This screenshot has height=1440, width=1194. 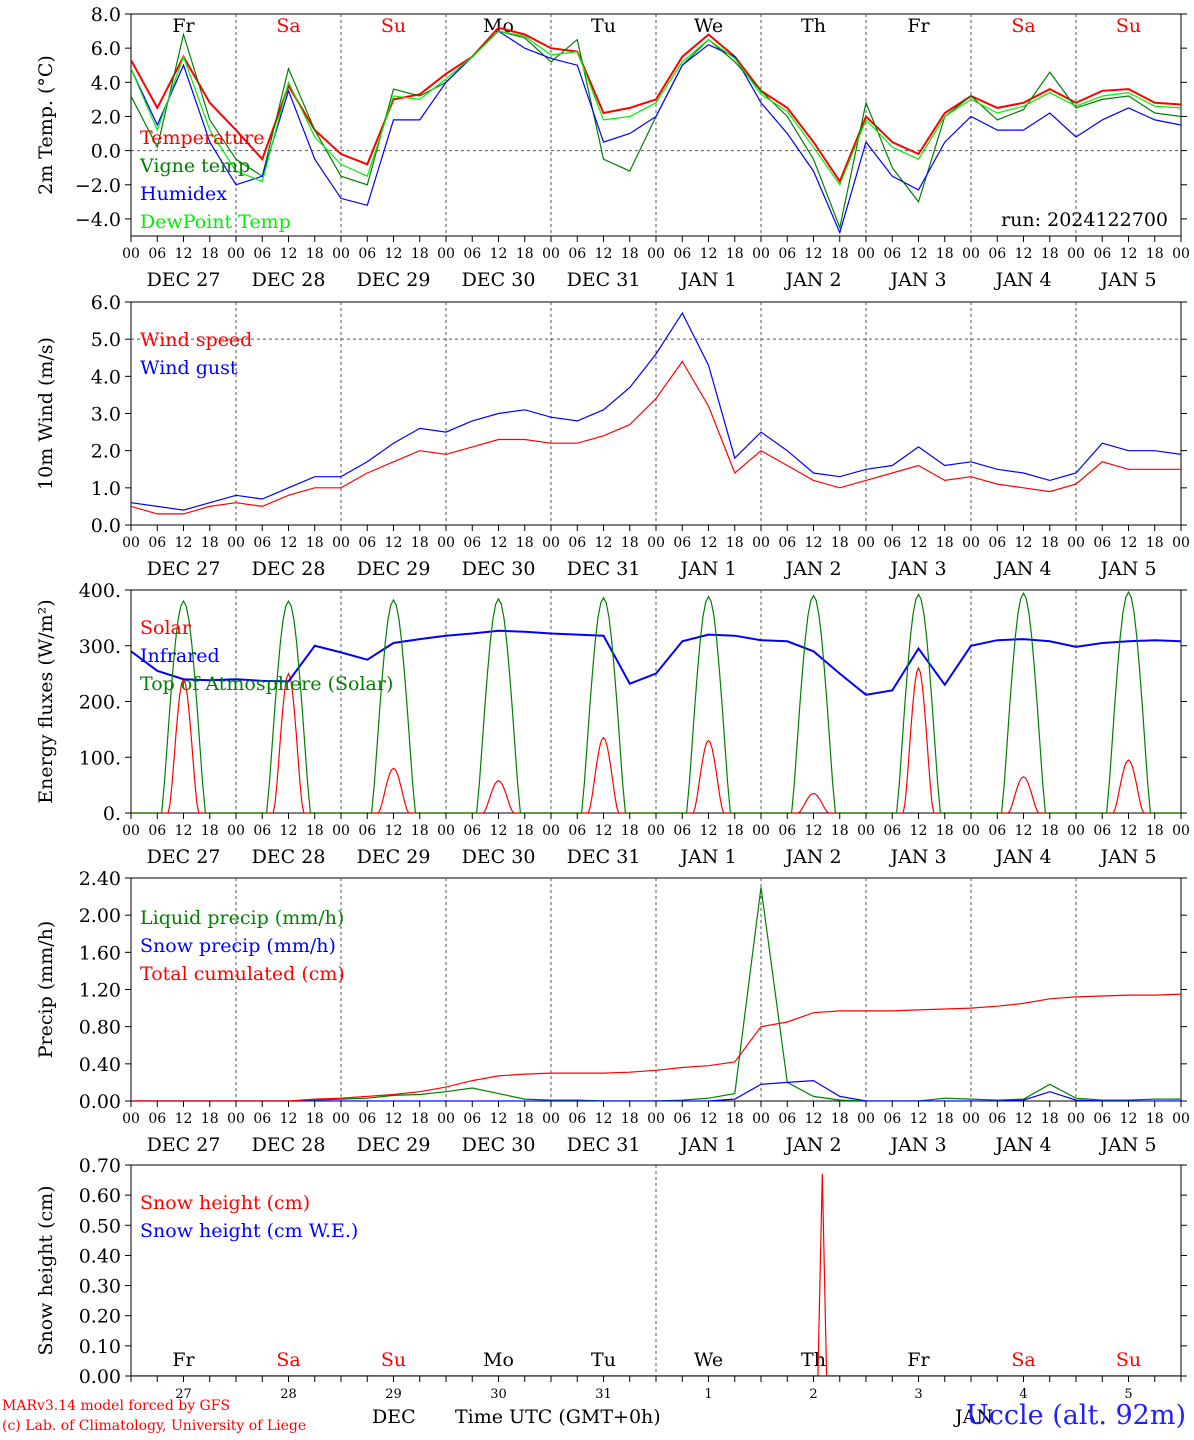 I want to click on y-tick-label: 300., so click(x=100, y=647).